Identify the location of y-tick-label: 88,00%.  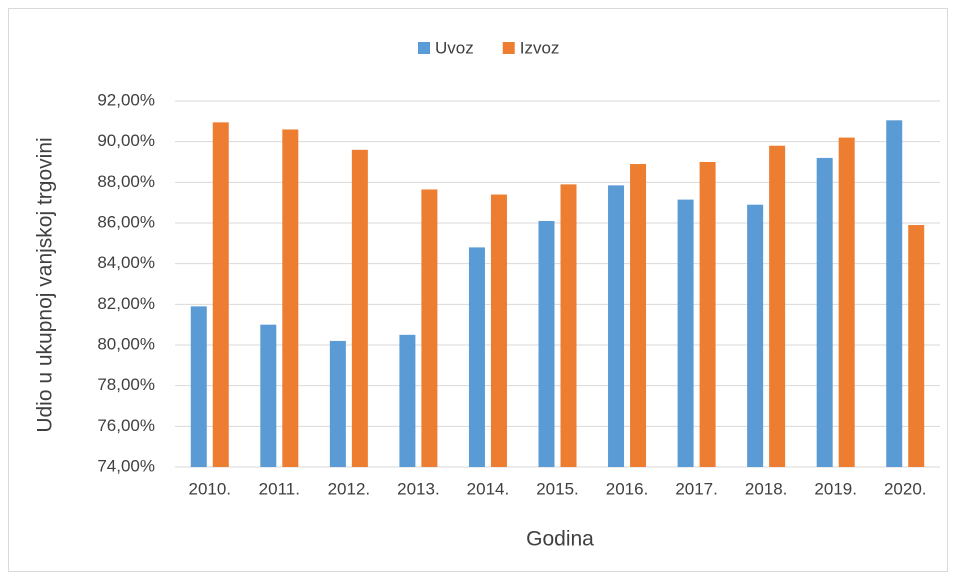
(126, 181).